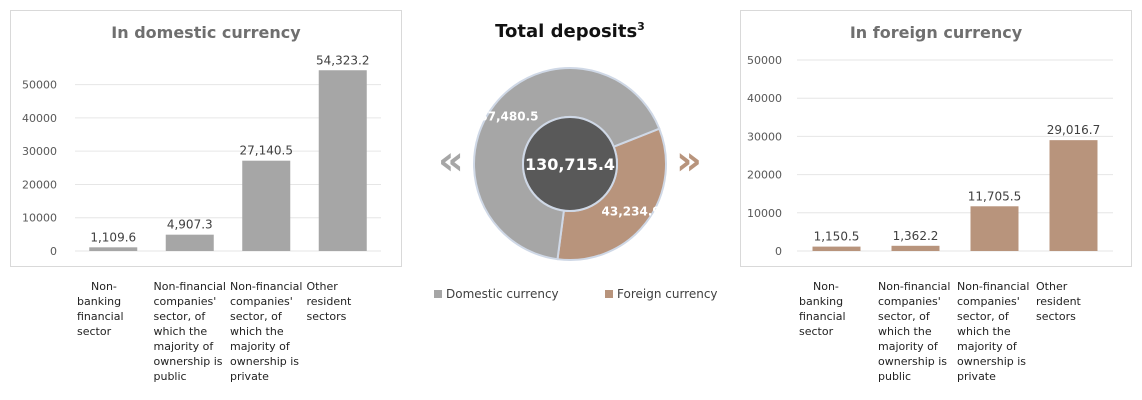  Describe the element at coordinates (609, 294) in the screenshot. I see `legend-foreign-swatch` at that location.